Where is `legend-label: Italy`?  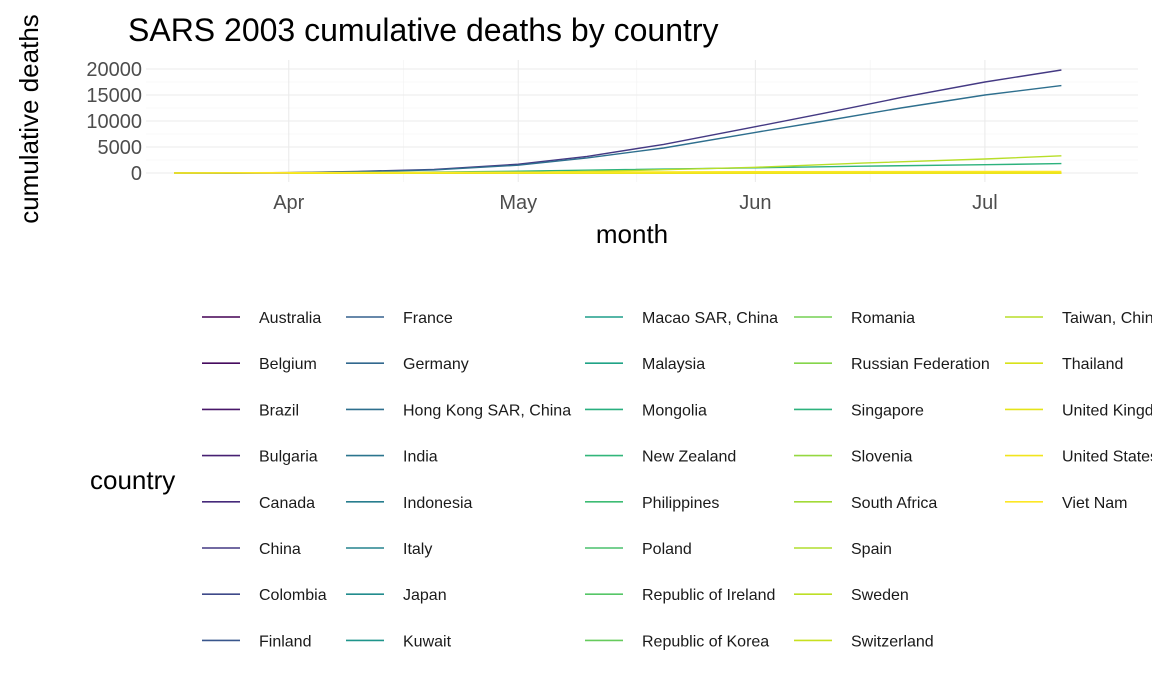 legend-label: Italy is located at coordinates (417, 549).